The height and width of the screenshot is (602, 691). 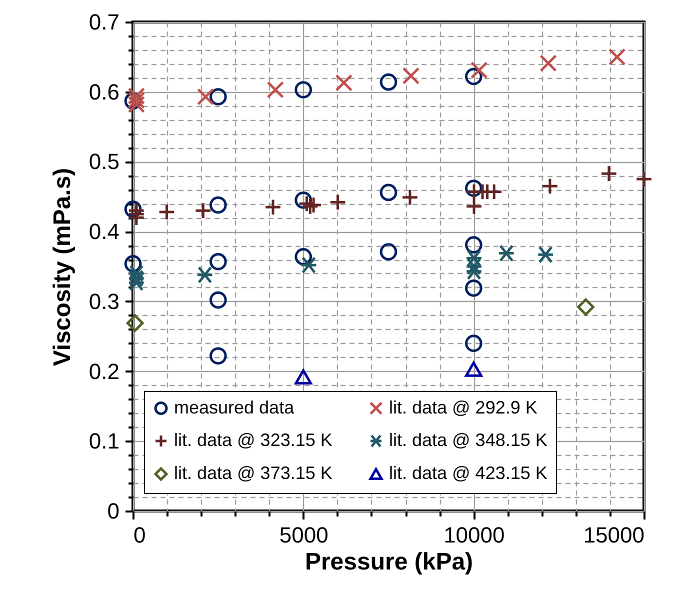 I want to click on legend-label: lit. data @ 423.15 K, so click(x=468, y=473).